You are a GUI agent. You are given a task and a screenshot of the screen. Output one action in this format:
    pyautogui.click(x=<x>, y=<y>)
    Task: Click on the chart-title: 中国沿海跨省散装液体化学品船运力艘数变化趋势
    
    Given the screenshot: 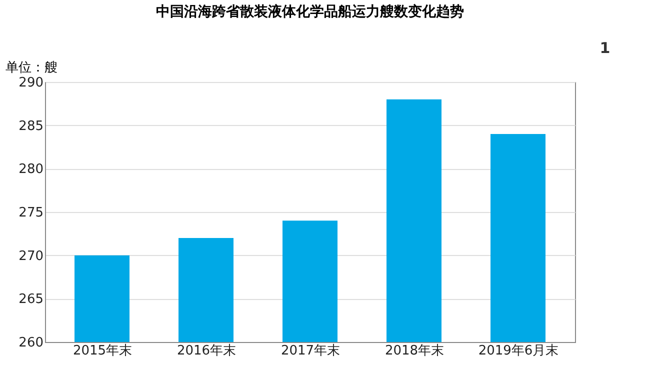 What is the action you would take?
    pyautogui.click(x=310, y=11)
    